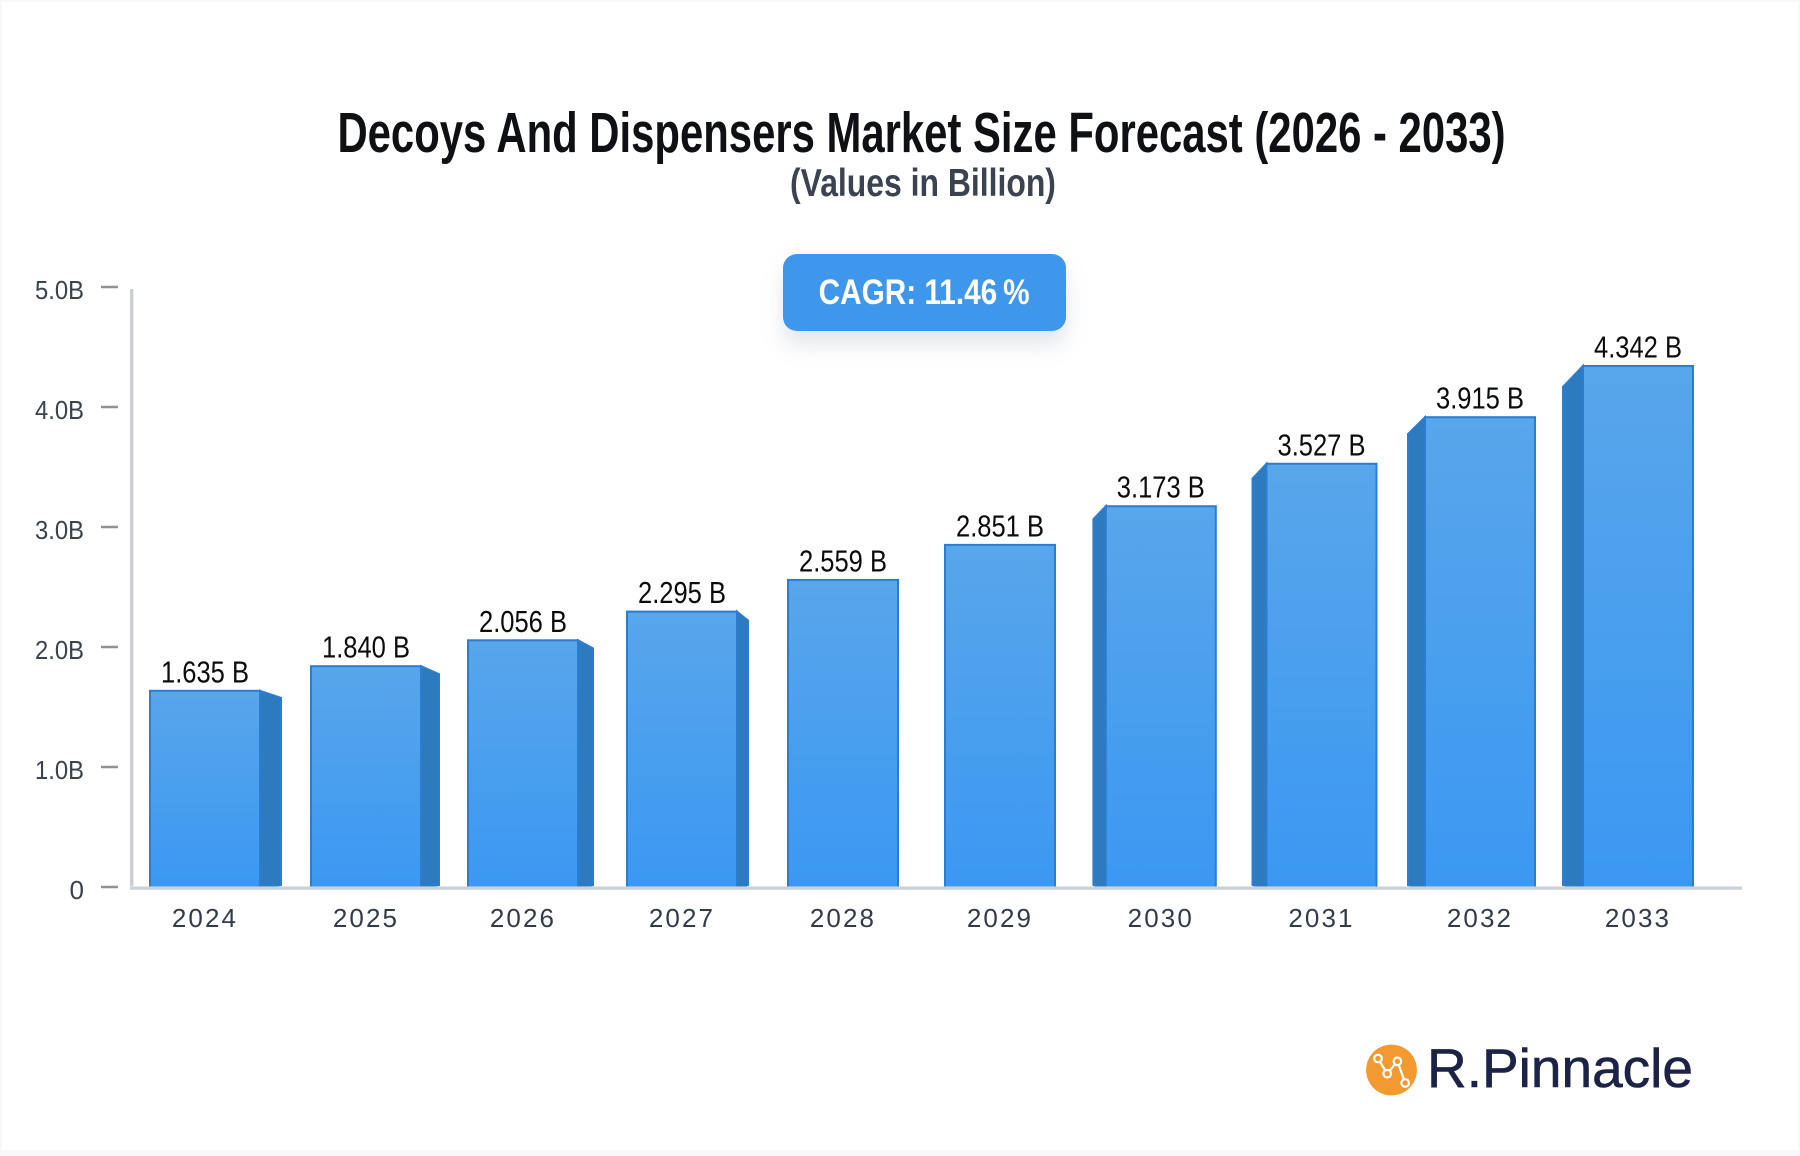  I want to click on svg-text: 0, so click(77, 890).